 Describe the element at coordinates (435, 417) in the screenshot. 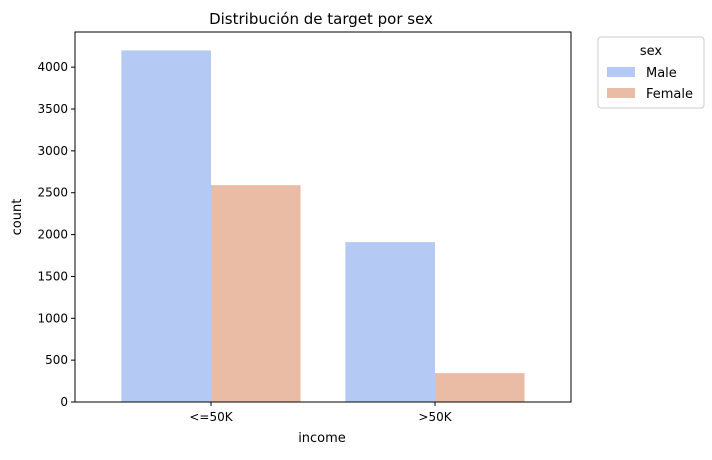

I see `x-tick-label: >50K` at that location.